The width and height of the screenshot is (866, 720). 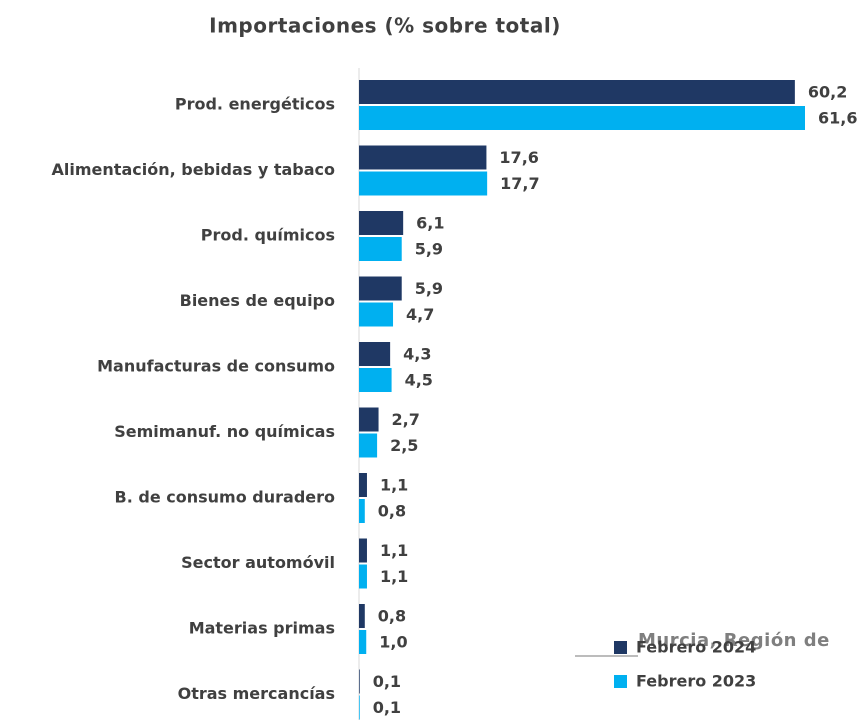 What do you see at coordinates (406, 419) in the screenshot?
I see `value-label: 2,7` at bounding box center [406, 419].